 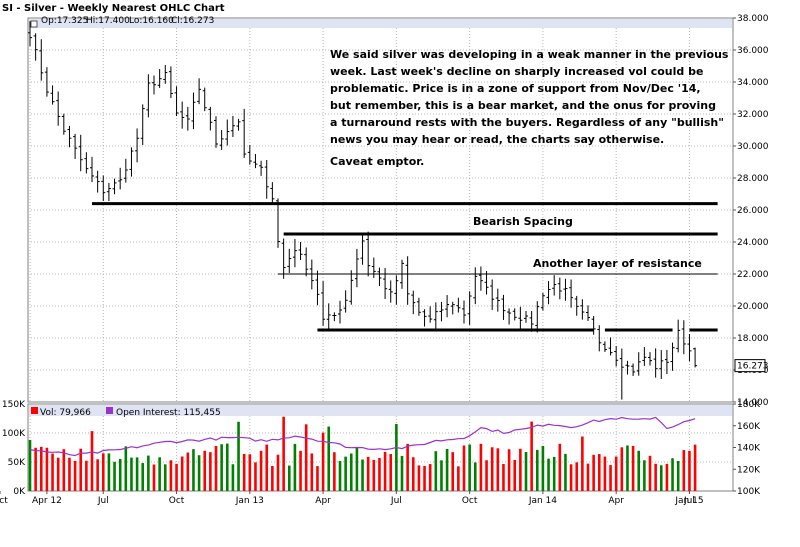 I want to click on last-price-label: 16.273, so click(x=753, y=367).